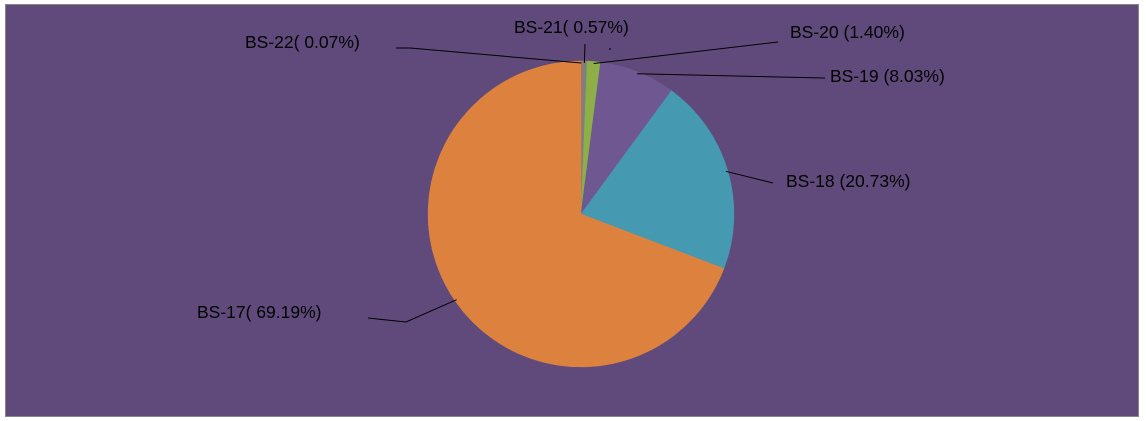 The height and width of the screenshot is (421, 1146). I want to click on slice-data-label: BS-20 (1.40%), so click(847, 32).